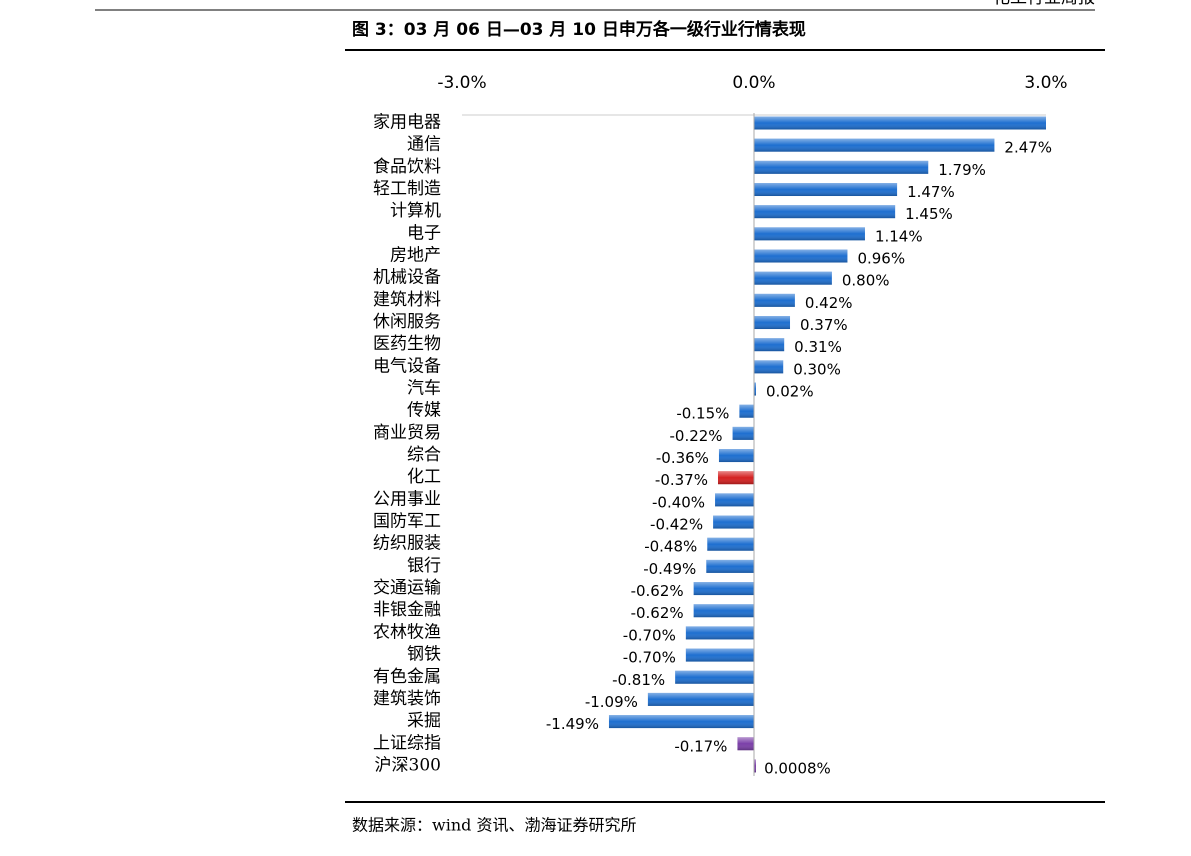 This screenshot has height=856, width=1191. What do you see at coordinates (790, 392) in the screenshot?
I see `value-label: 0.02%` at bounding box center [790, 392].